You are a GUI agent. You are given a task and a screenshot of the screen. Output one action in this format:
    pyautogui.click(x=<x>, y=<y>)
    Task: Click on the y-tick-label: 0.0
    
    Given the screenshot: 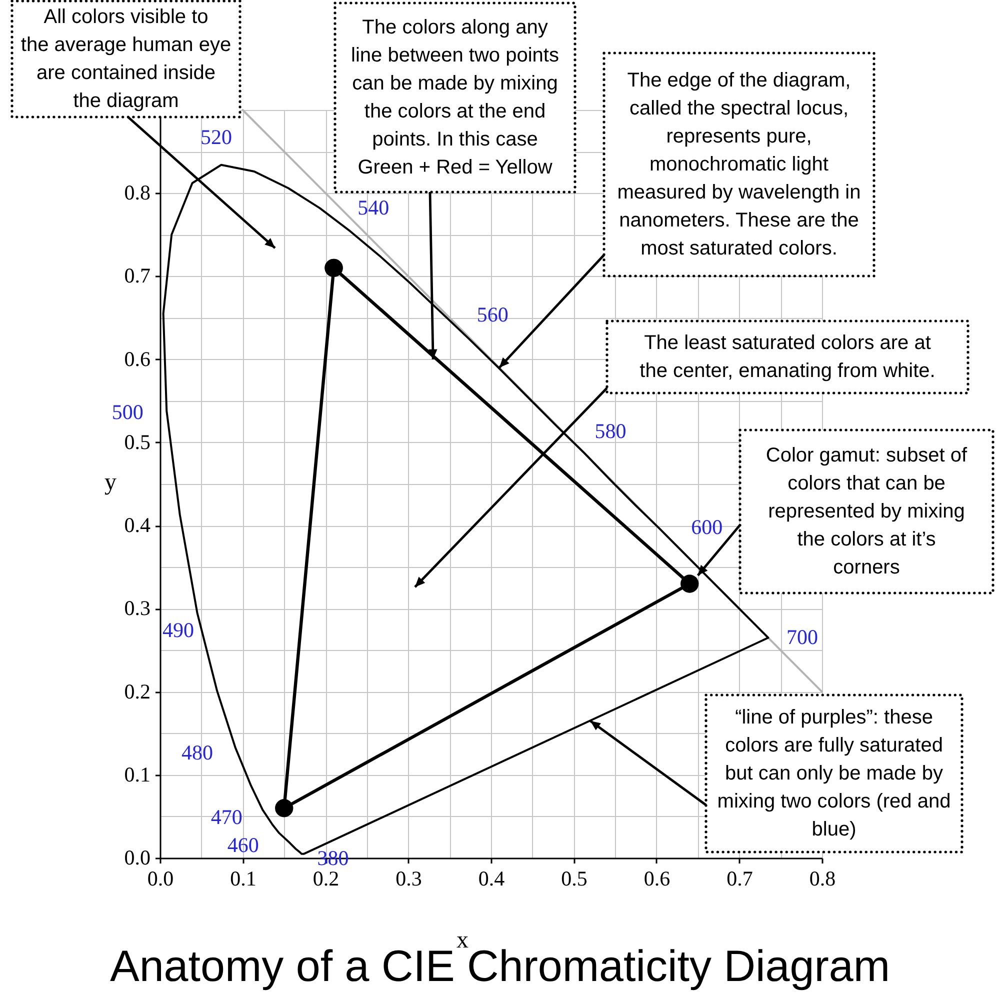 What is the action you would take?
    pyautogui.click(x=137, y=858)
    